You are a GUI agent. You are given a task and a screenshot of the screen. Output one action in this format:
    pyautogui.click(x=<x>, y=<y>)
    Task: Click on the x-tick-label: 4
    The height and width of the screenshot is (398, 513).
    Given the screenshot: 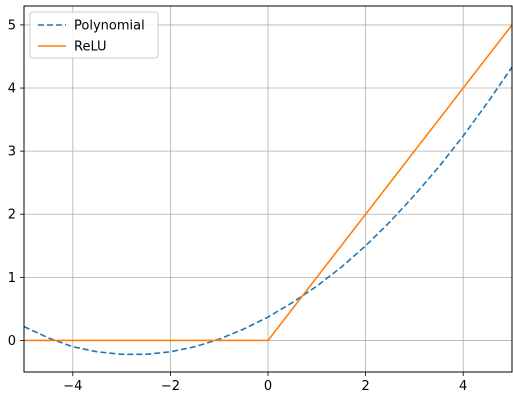 What is the action you would take?
    pyautogui.click(x=463, y=386)
    